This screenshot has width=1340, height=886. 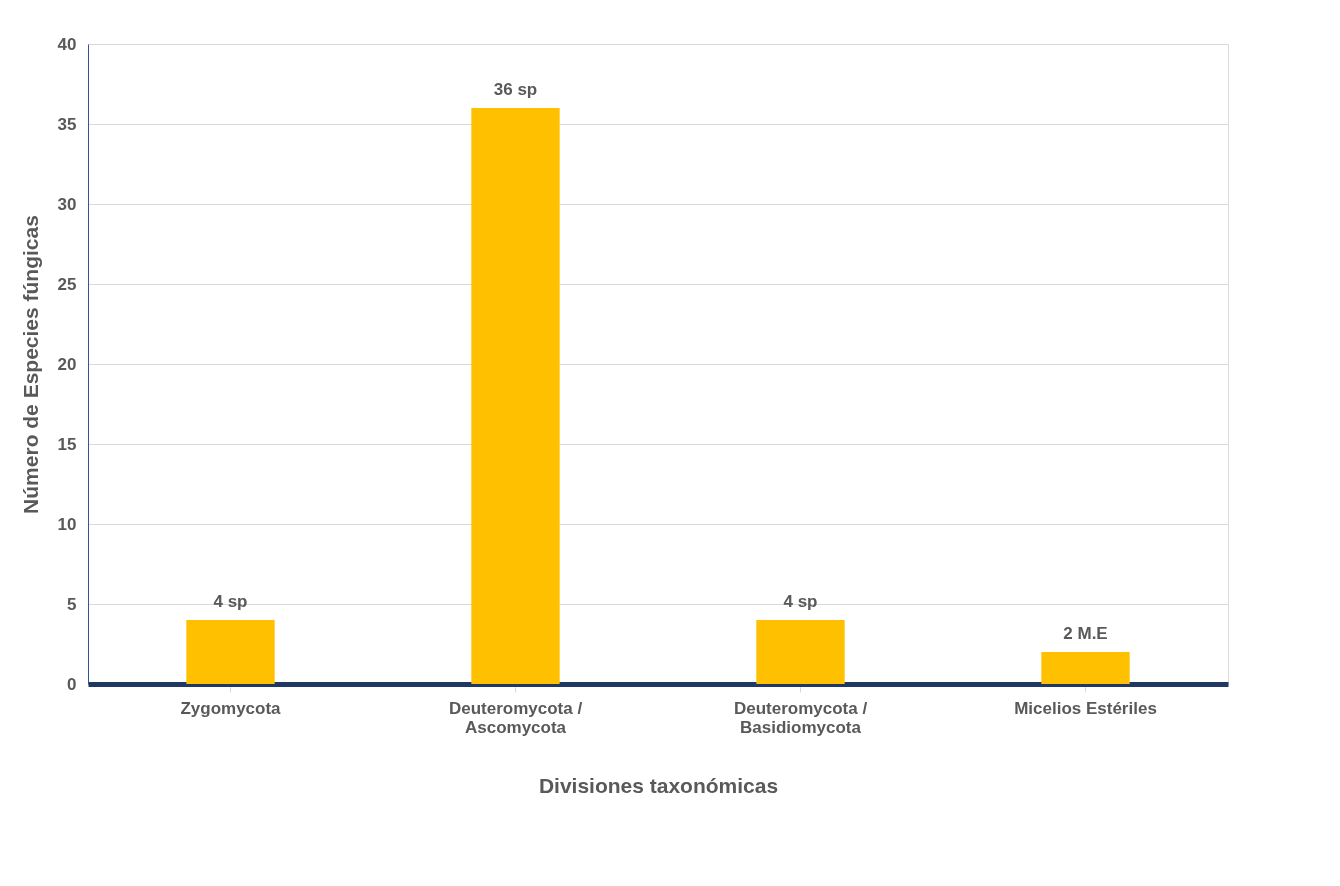 What do you see at coordinates (67, 524) in the screenshot?
I see `y-tick-label: 10` at bounding box center [67, 524].